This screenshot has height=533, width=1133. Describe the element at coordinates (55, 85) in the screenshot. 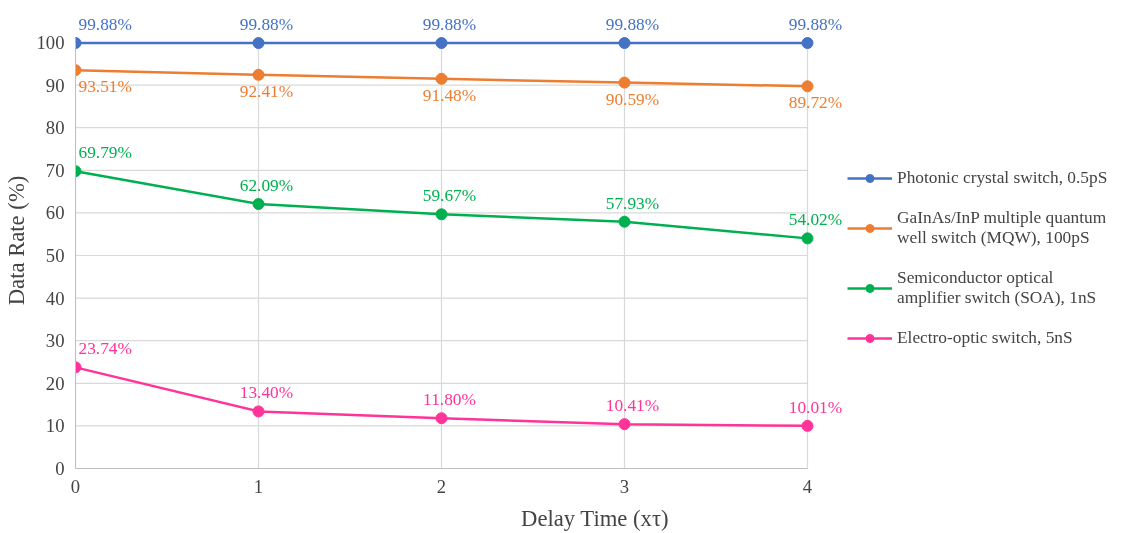

I see `y-tick-label: 90` at that location.